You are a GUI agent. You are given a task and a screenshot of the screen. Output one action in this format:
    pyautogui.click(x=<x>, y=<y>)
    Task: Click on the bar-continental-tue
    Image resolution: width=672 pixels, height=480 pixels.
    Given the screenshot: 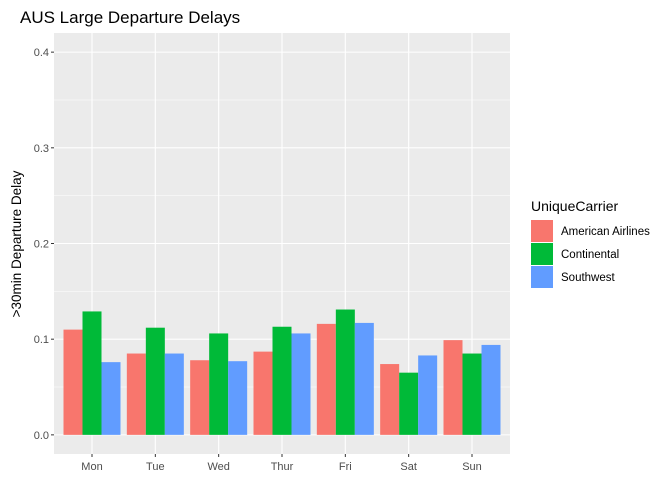 What is the action you would take?
    pyautogui.click(x=155, y=381)
    